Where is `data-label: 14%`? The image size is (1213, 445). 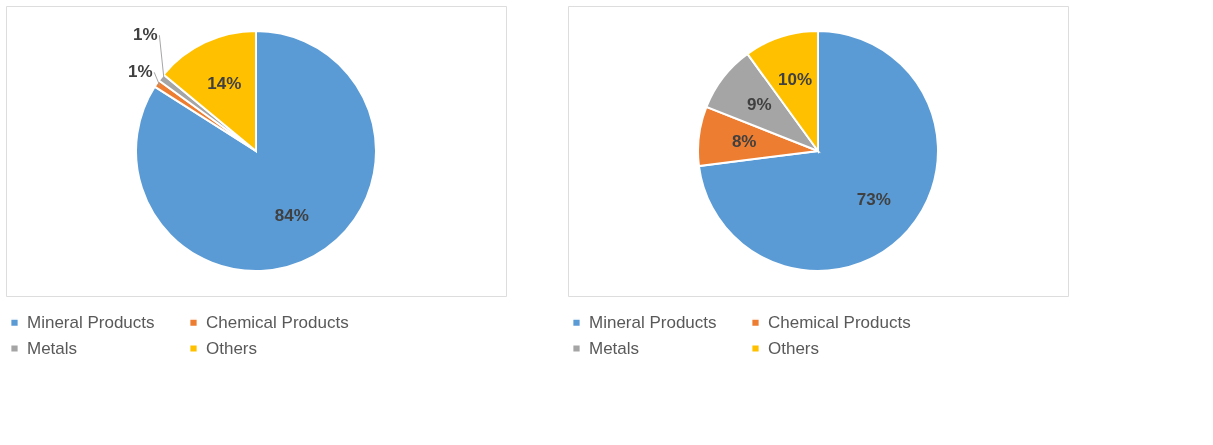
data-label: 14% is located at coordinates (224, 83).